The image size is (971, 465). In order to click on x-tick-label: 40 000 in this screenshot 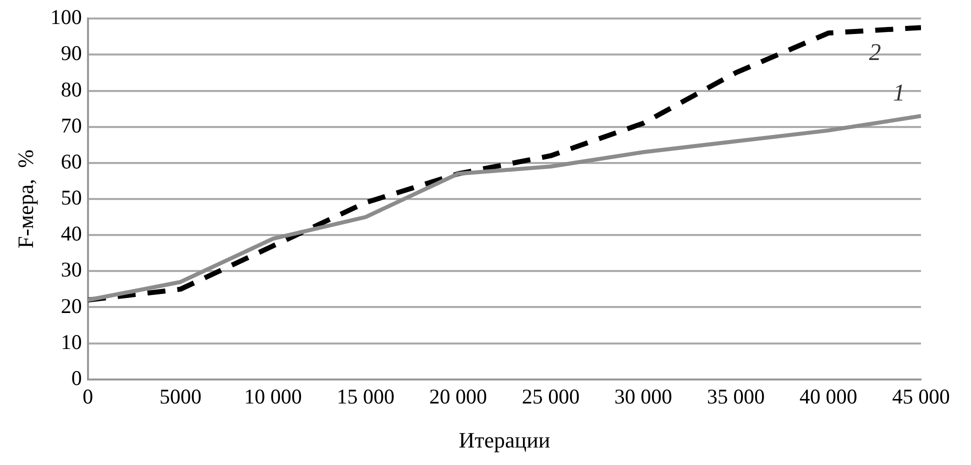, I will do `click(829, 396)`.